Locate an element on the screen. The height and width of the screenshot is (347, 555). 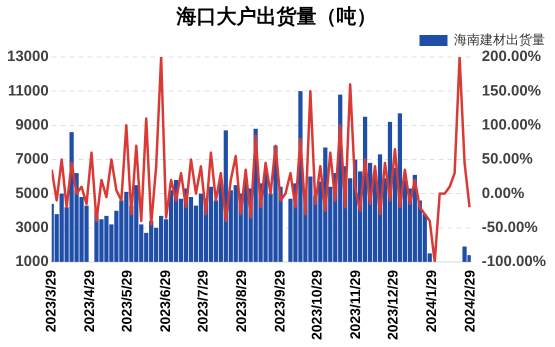
x-tick-label: 2023/11/29 is located at coordinates (355, 305).